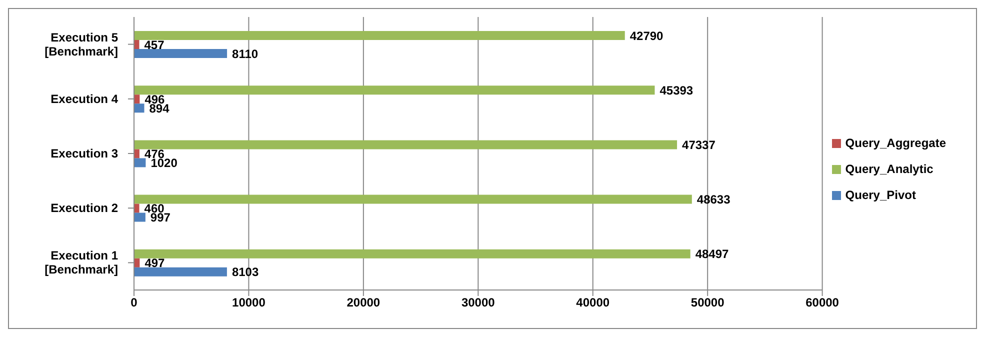 This screenshot has width=985, height=337. Describe the element at coordinates (593, 303) in the screenshot. I see `x-tick-label: 40000` at that location.